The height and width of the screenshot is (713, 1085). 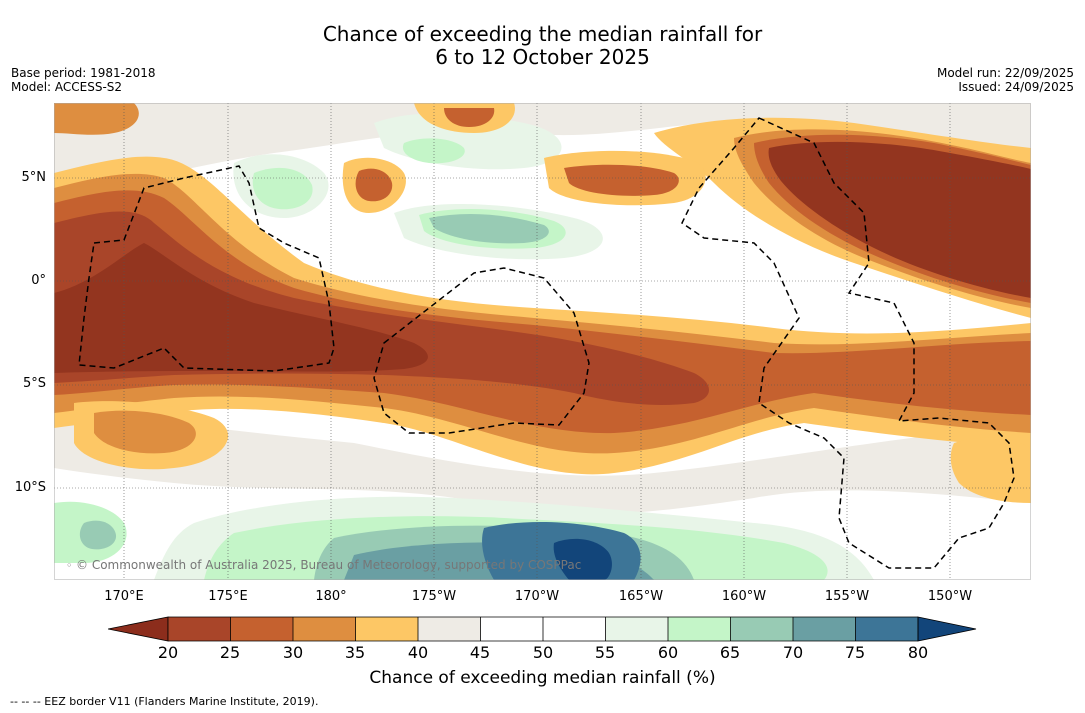 I want to click on lon-label-180: 180°, so click(x=331, y=596).